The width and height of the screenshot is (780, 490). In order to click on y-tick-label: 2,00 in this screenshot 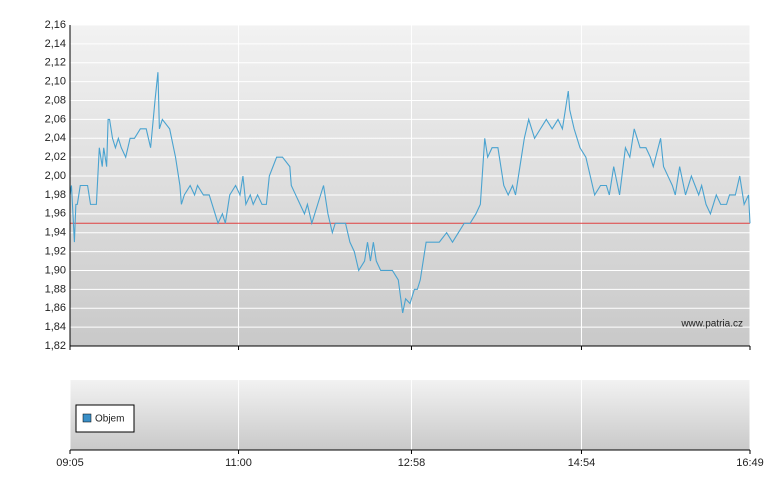, I will do `click(55, 176)`.